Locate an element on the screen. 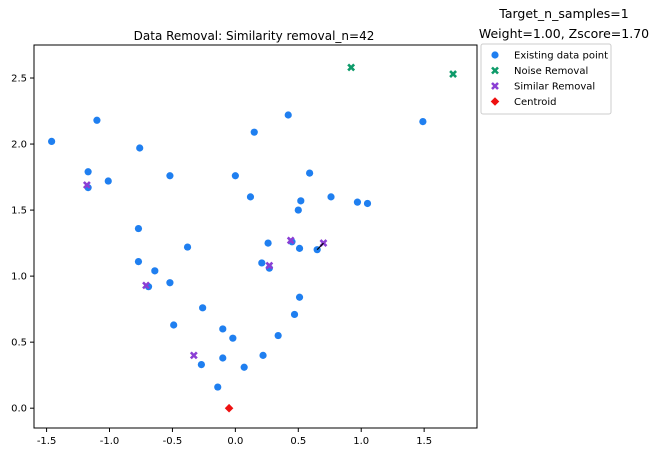 The image size is (653, 452). y-tick-label: 1.0 is located at coordinates (19, 277).